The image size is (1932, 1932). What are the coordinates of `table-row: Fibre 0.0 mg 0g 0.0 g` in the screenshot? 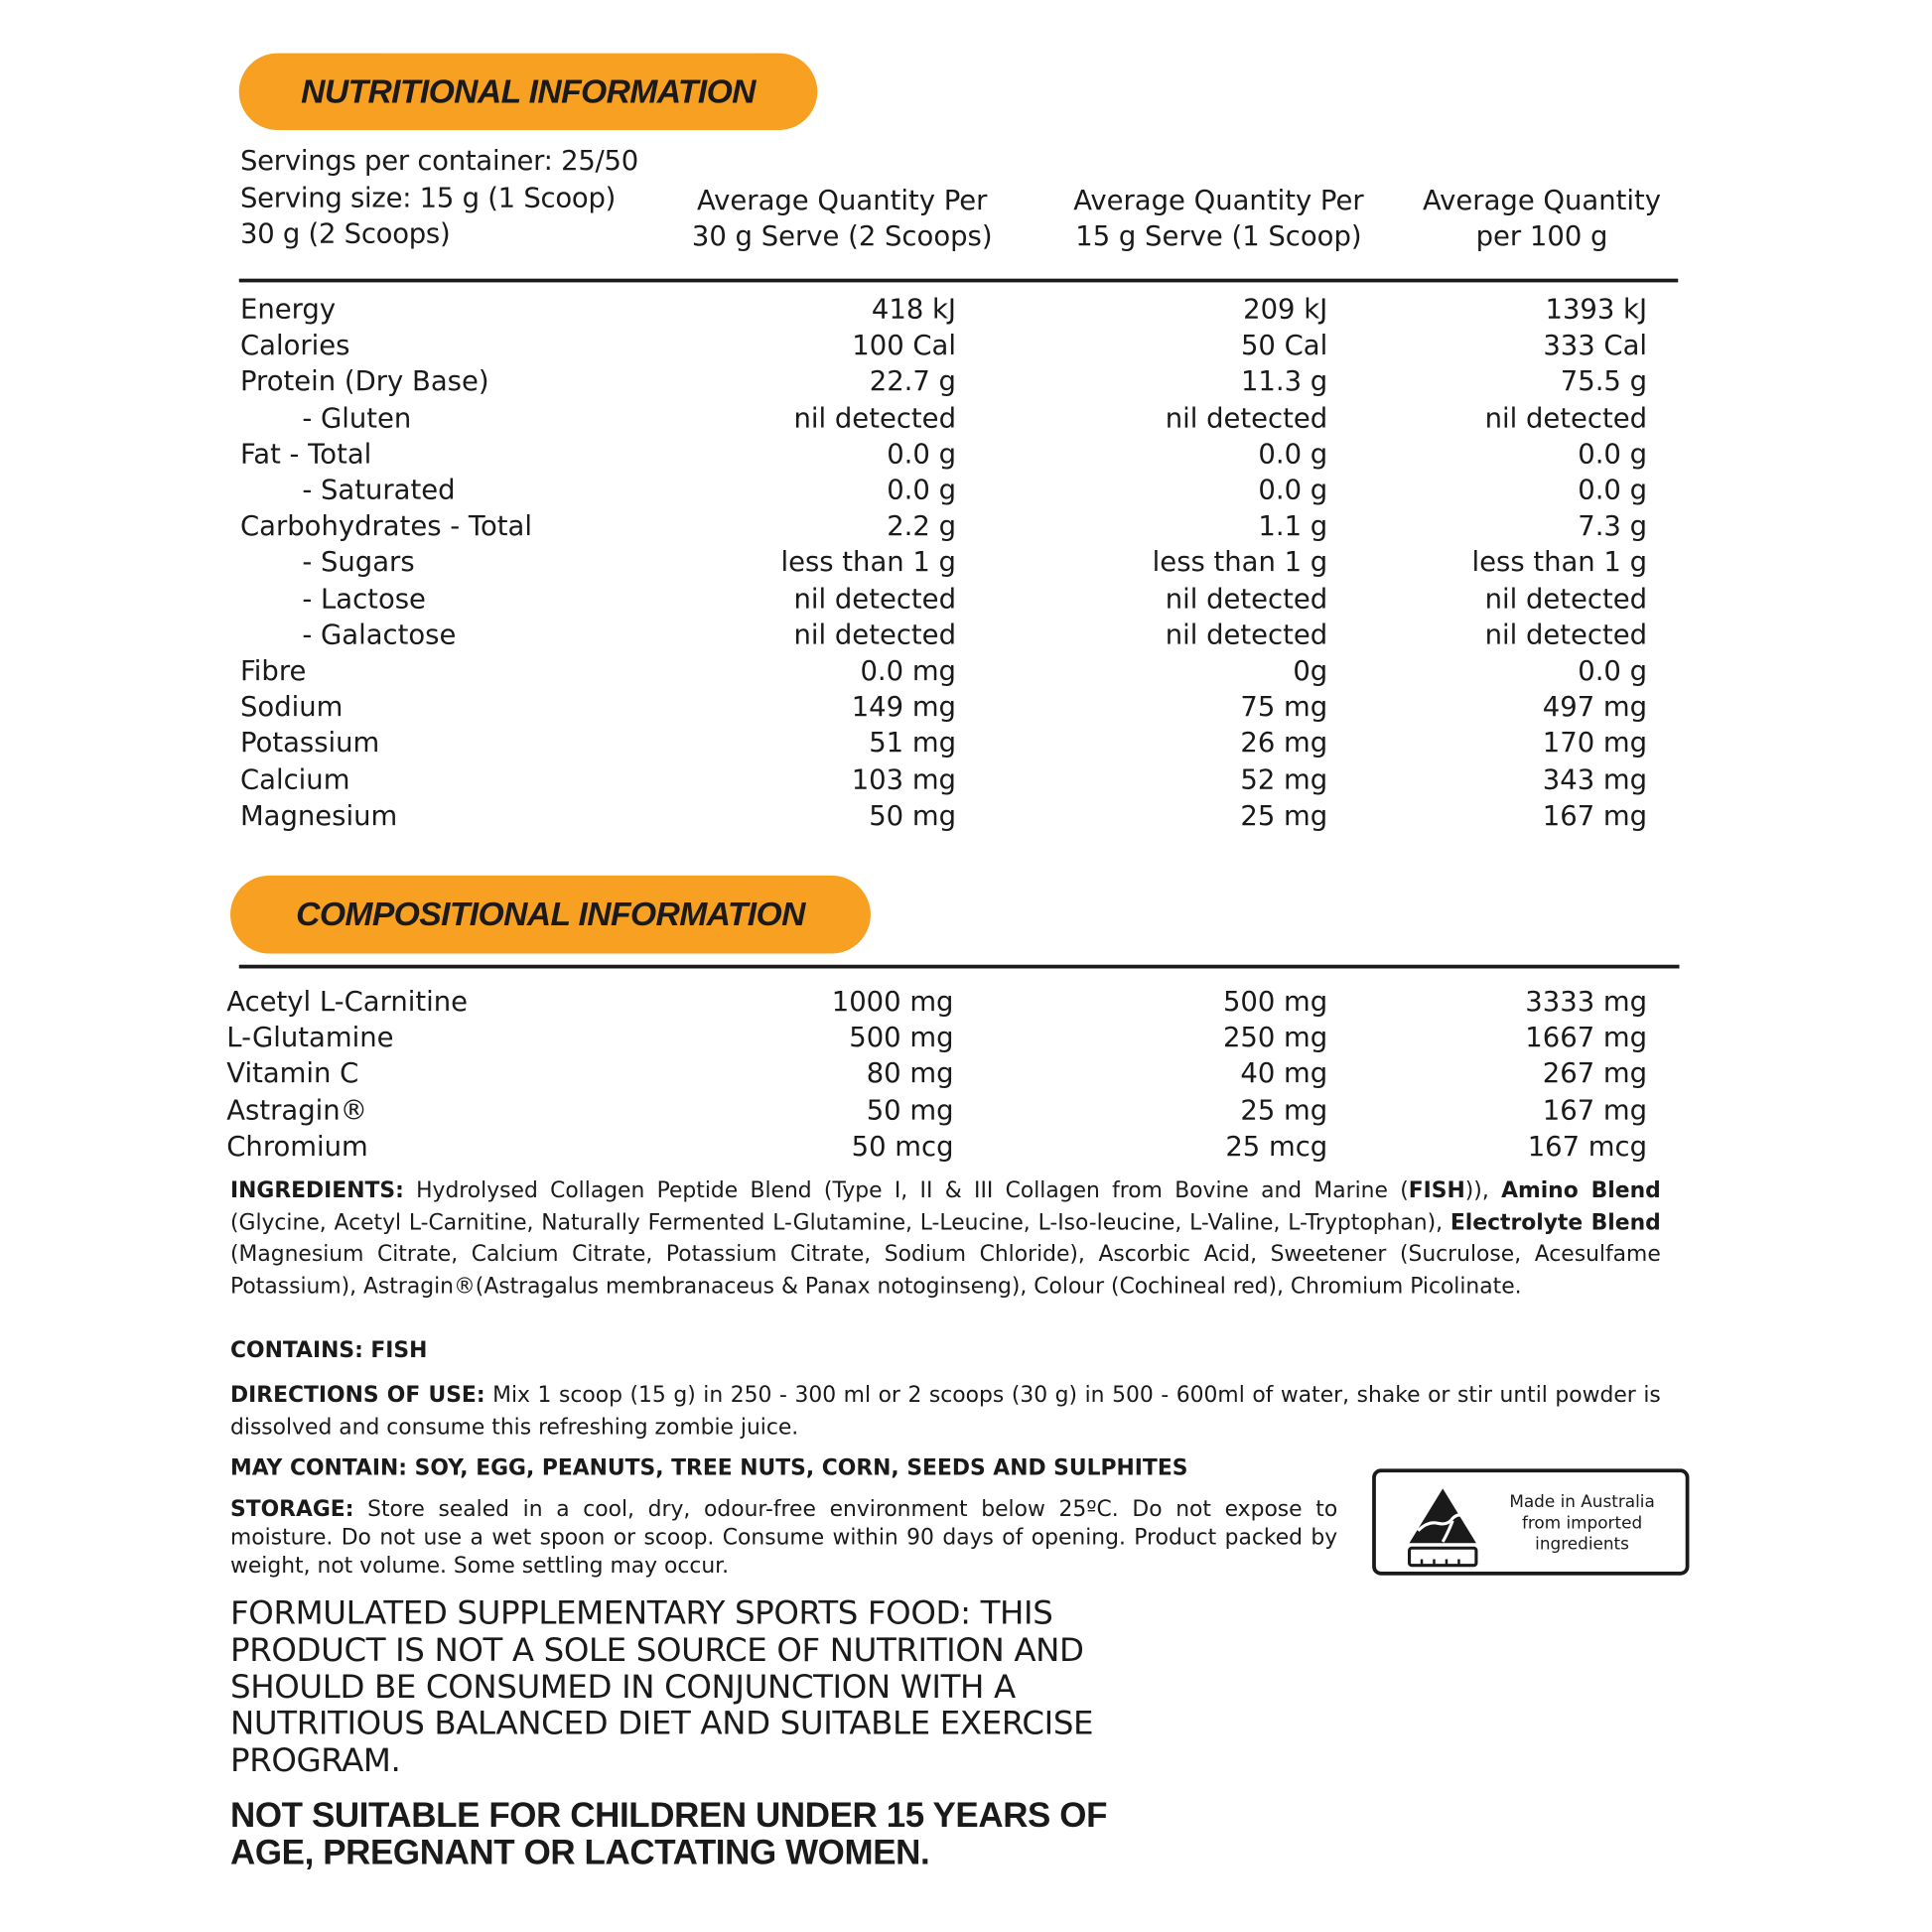 It's located at (866, 672).